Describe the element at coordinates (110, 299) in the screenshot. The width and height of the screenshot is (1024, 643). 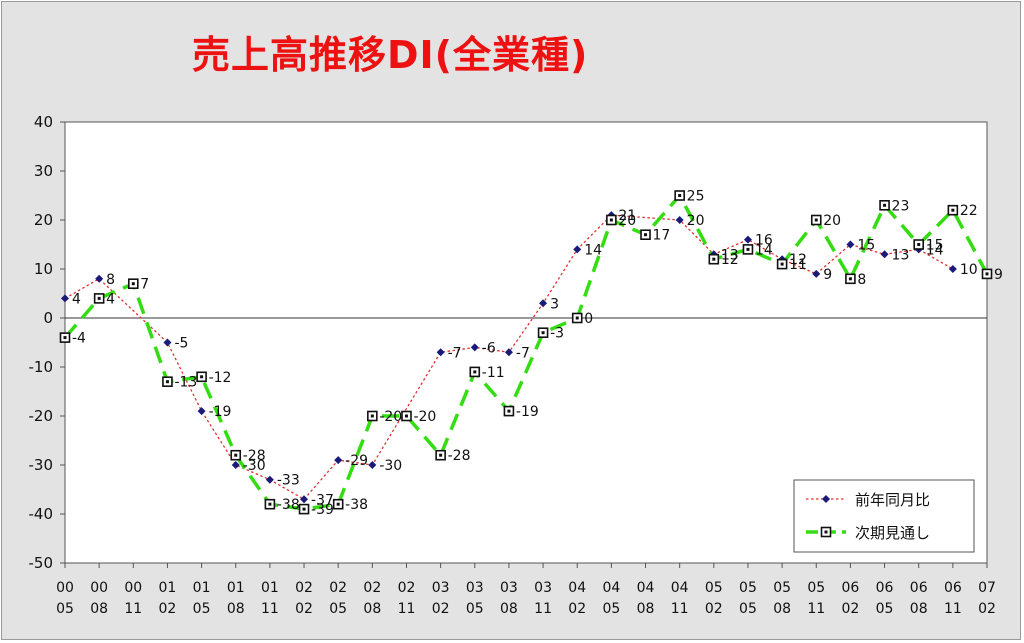
I see `data-label-forecast: 4` at that location.